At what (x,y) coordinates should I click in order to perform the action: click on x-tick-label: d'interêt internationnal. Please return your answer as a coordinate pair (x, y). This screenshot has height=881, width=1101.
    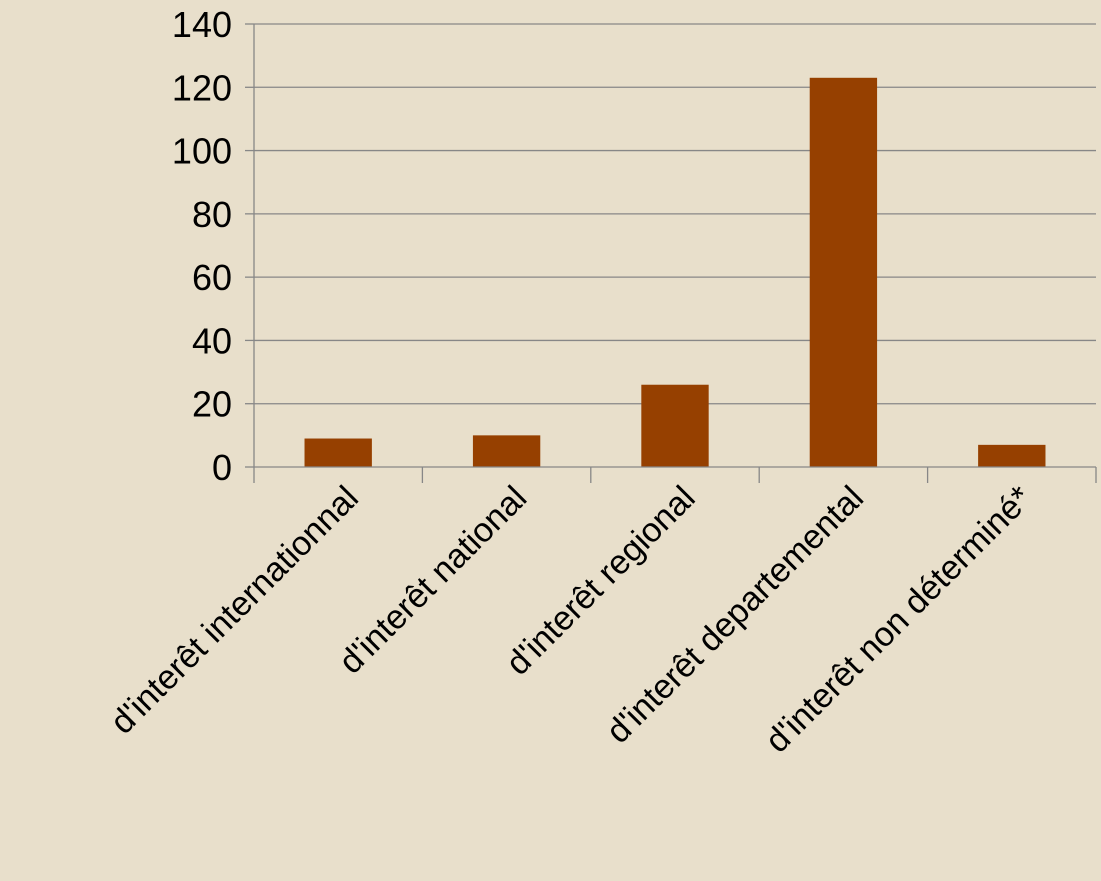
    Looking at the image, I should click on (234, 610).